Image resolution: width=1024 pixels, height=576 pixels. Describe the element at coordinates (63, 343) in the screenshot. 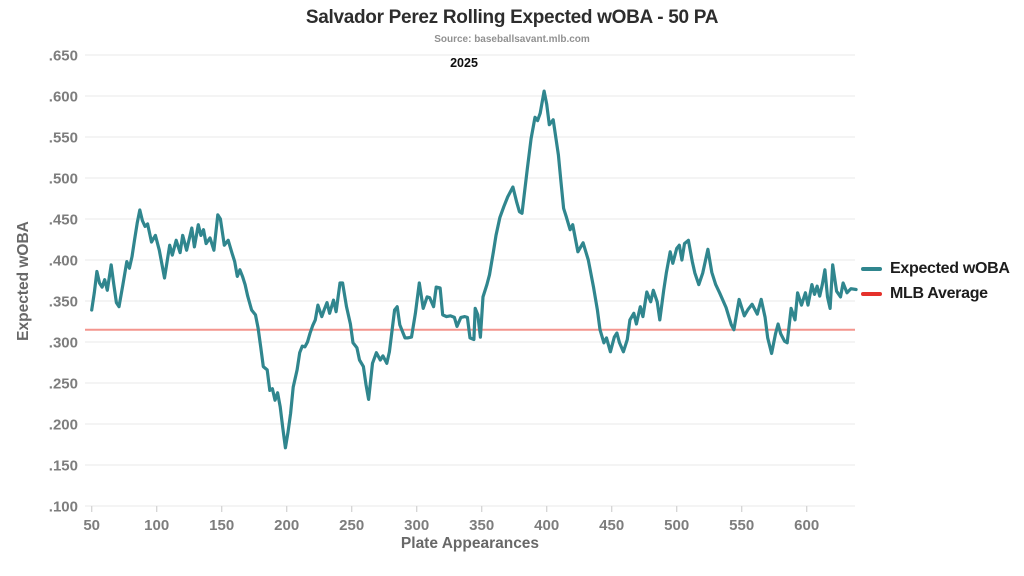

I see `y-tick-label: .300` at that location.